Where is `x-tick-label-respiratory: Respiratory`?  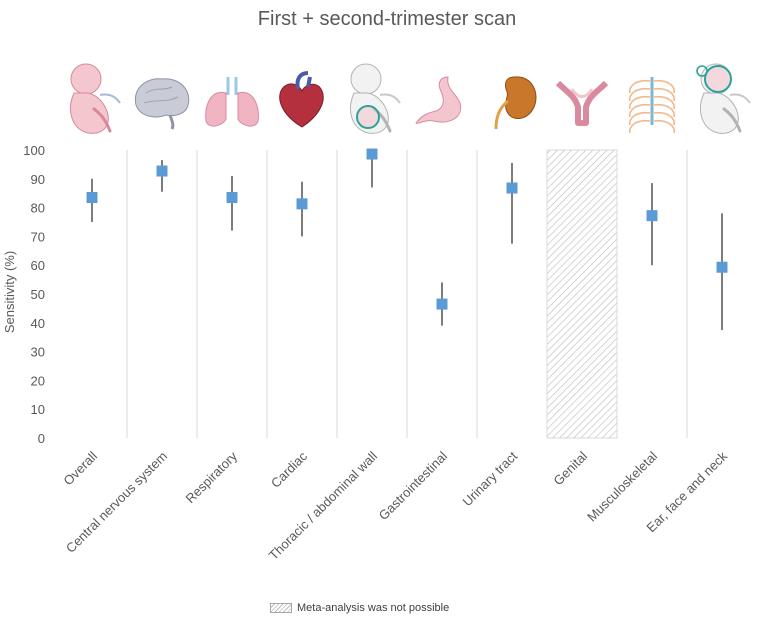
x-tick-label-respiratory: Respiratory is located at coordinates (212, 477).